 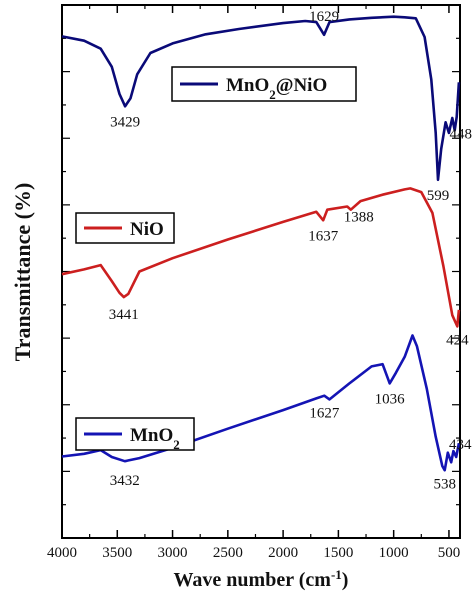 I want to click on legend-label: MnO2, so click(x=155, y=438).